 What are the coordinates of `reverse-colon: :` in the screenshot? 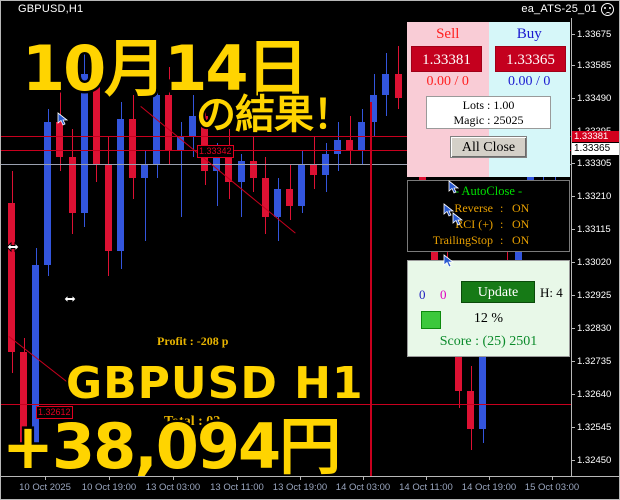 It's located at (502, 208).